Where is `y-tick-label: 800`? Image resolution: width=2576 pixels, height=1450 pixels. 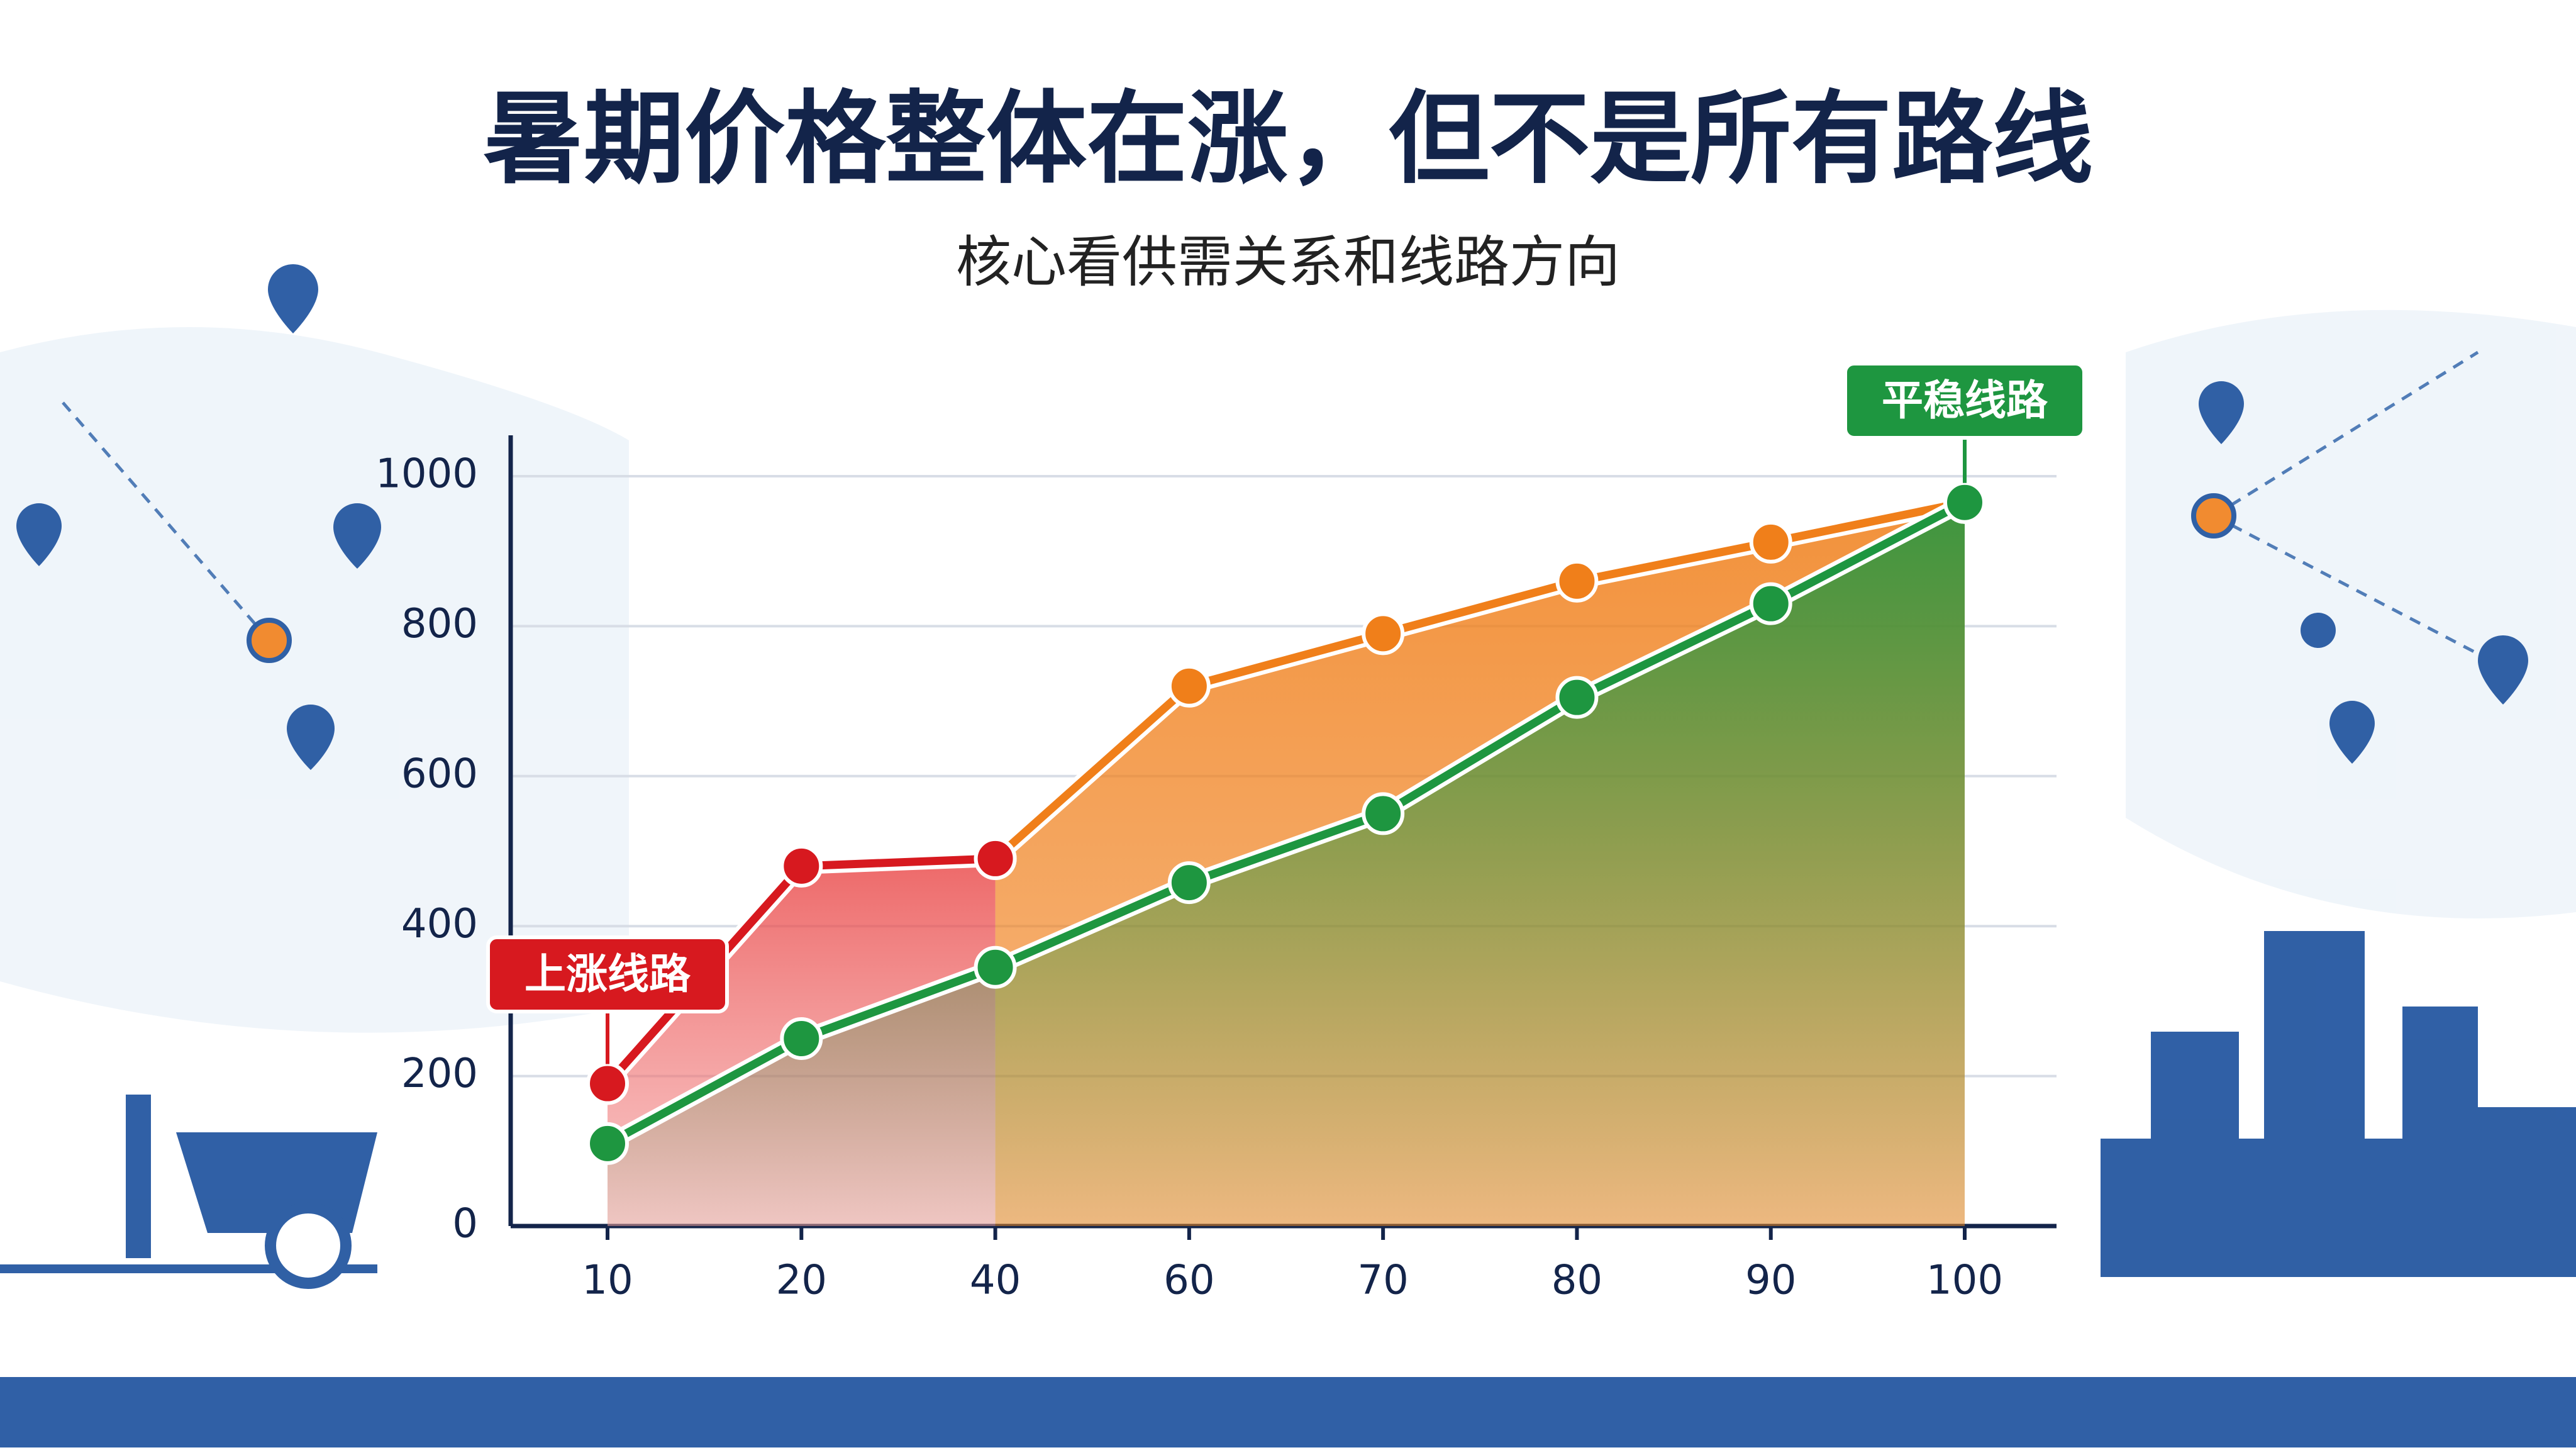 y-tick-label: 800 is located at coordinates (439, 624).